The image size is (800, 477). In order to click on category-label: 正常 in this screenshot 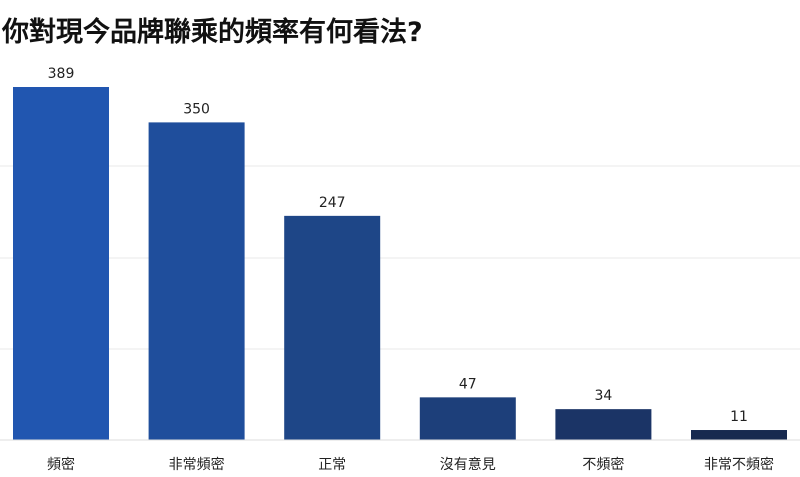, I will do `click(332, 465)`.